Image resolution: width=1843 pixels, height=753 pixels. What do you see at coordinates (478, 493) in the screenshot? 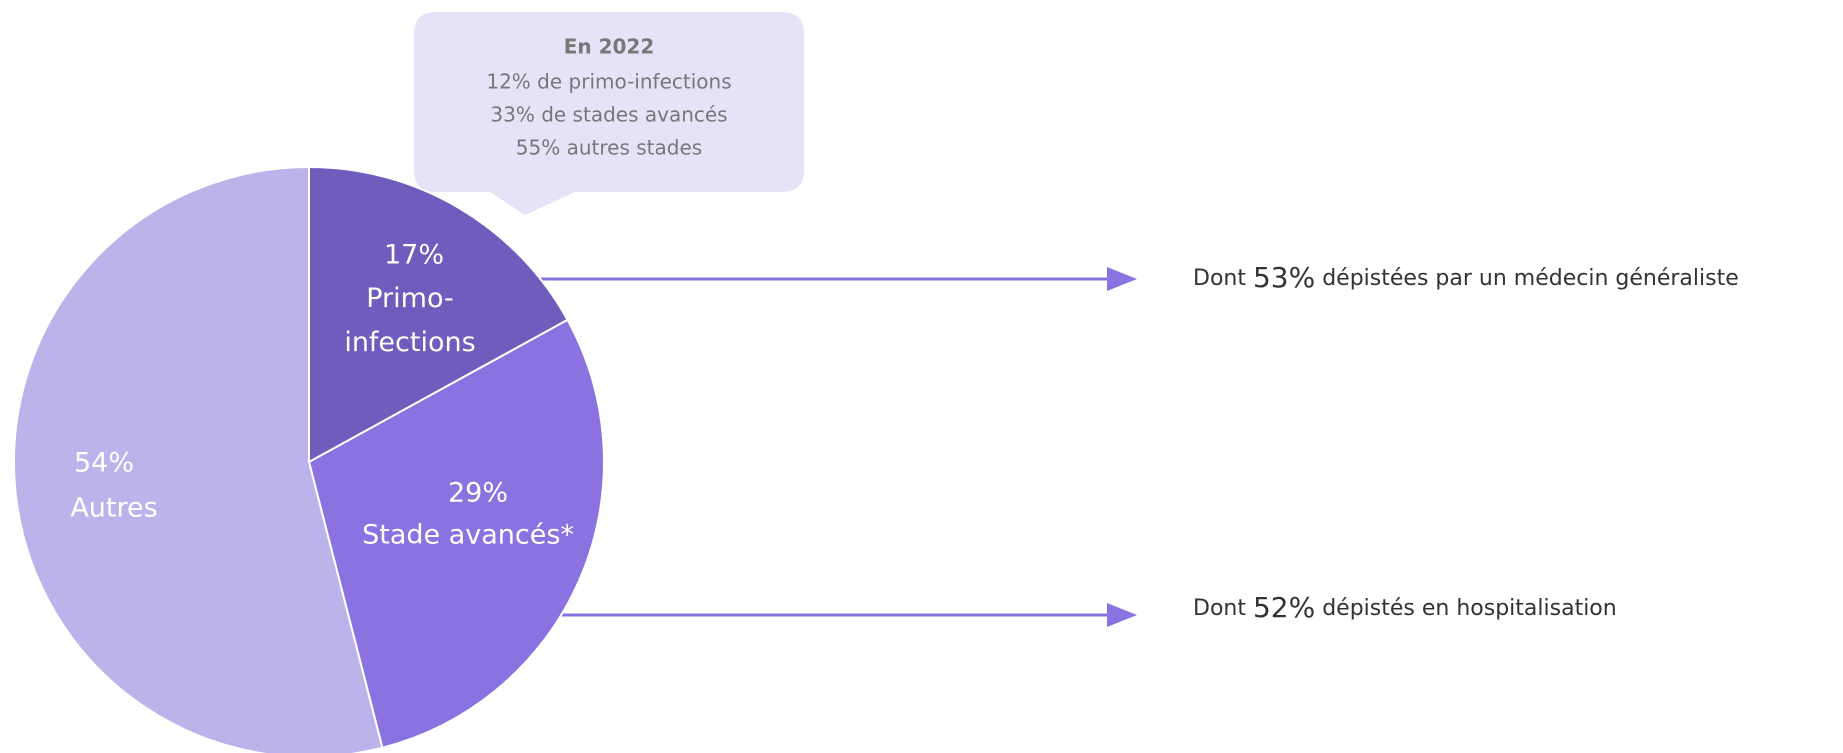
I see `value-label: 29%` at bounding box center [478, 493].